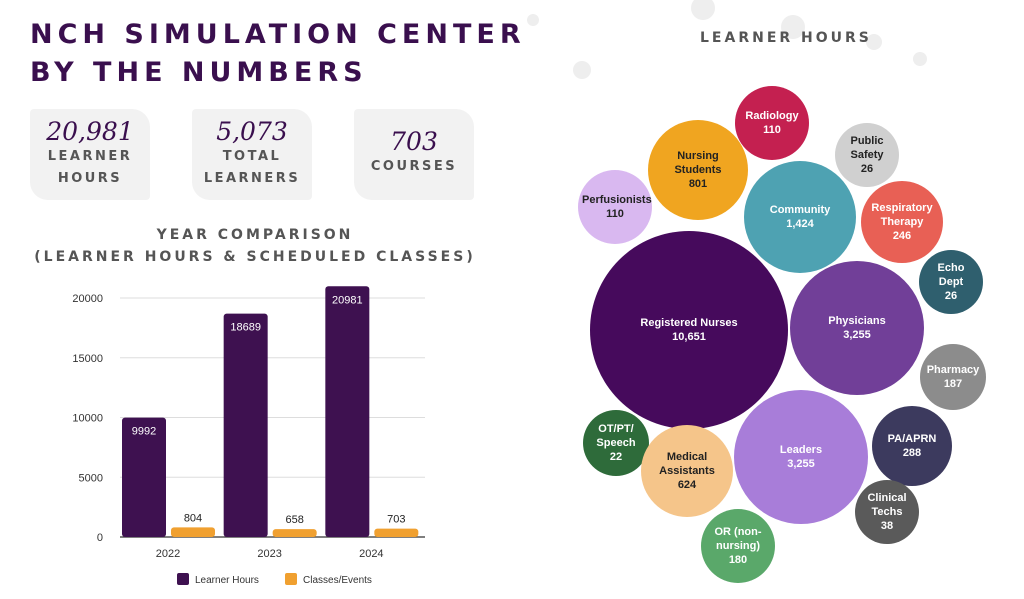 The width and height of the screenshot is (1024, 599). What do you see at coordinates (91, 478) in the screenshot?
I see `y-tick-label: 5000` at bounding box center [91, 478].